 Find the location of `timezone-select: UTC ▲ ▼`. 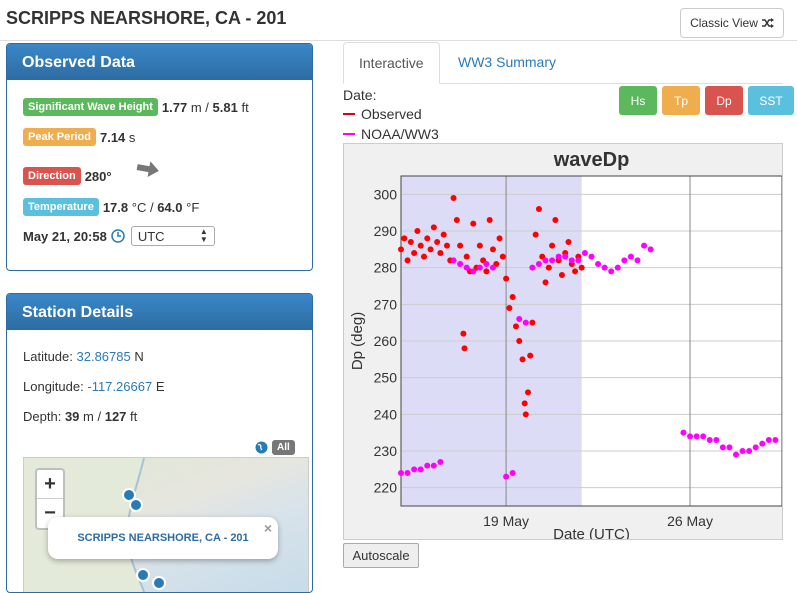

timezone-select: UTC ▲ ▼ is located at coordinates (172, 236).